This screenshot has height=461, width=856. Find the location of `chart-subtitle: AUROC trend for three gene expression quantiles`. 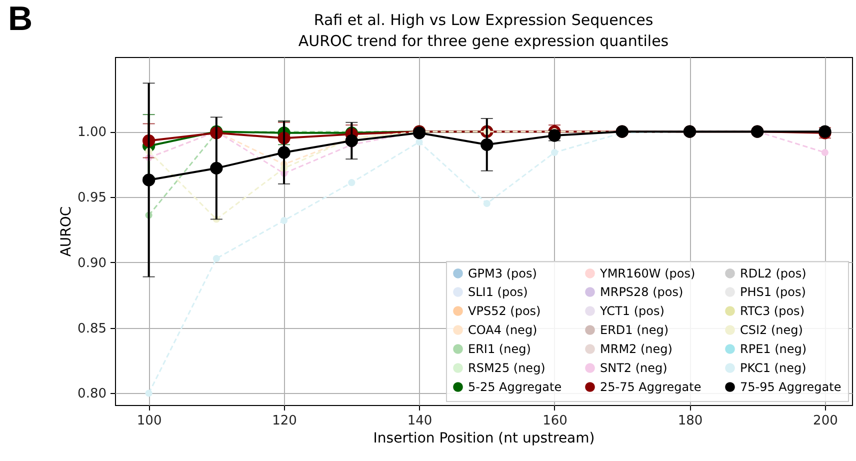

chart-subtitle: AUROC trend for three gene expression quantiles is located at coordinates (483, 41).